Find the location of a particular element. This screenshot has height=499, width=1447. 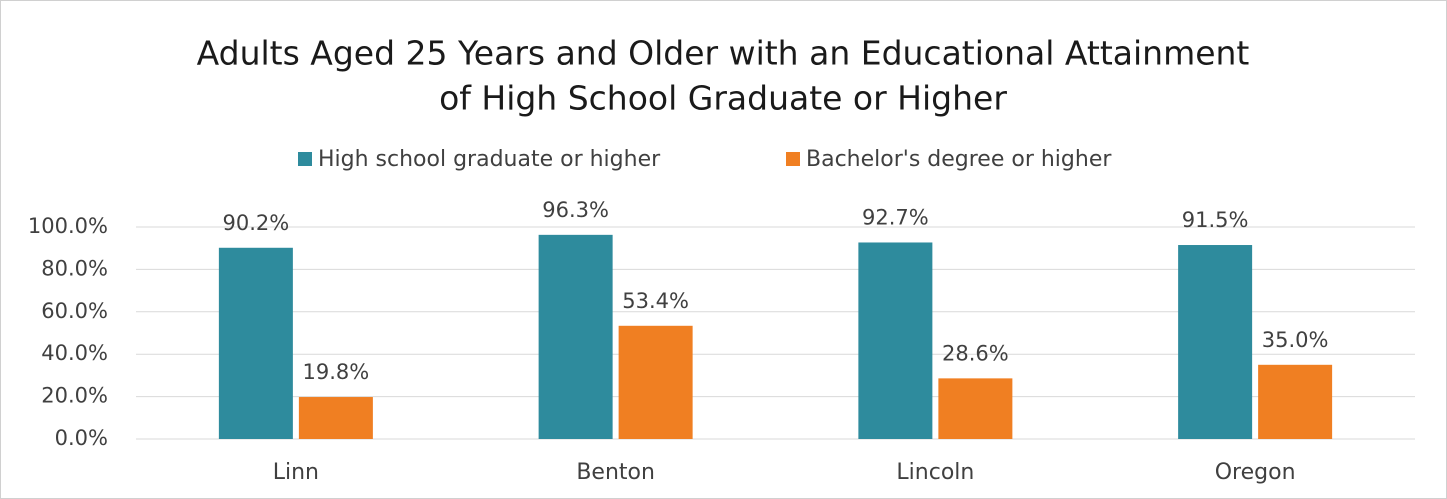

y-tick-label: 20.0% is located at coordinates (74, 396).